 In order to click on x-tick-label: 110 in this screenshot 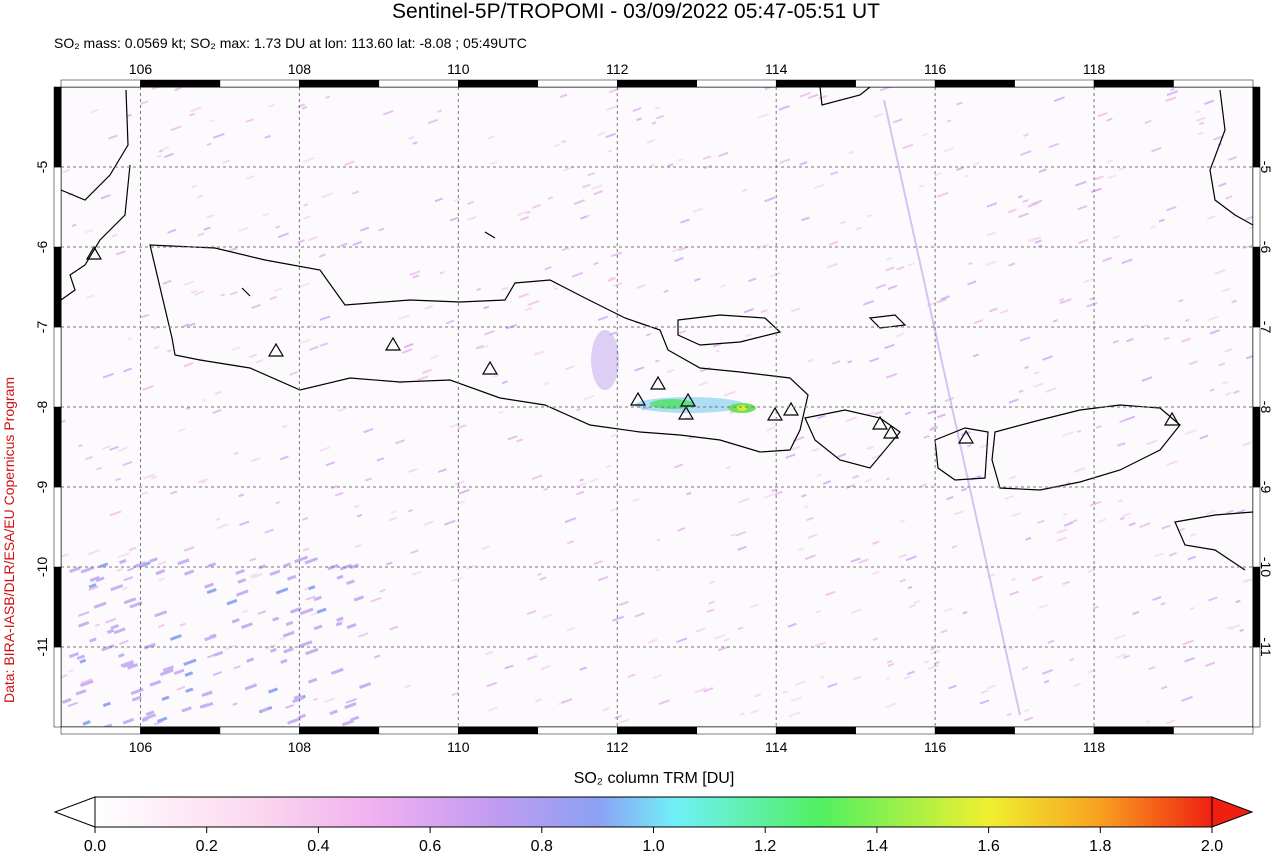, I will do `click(458, 747)`.